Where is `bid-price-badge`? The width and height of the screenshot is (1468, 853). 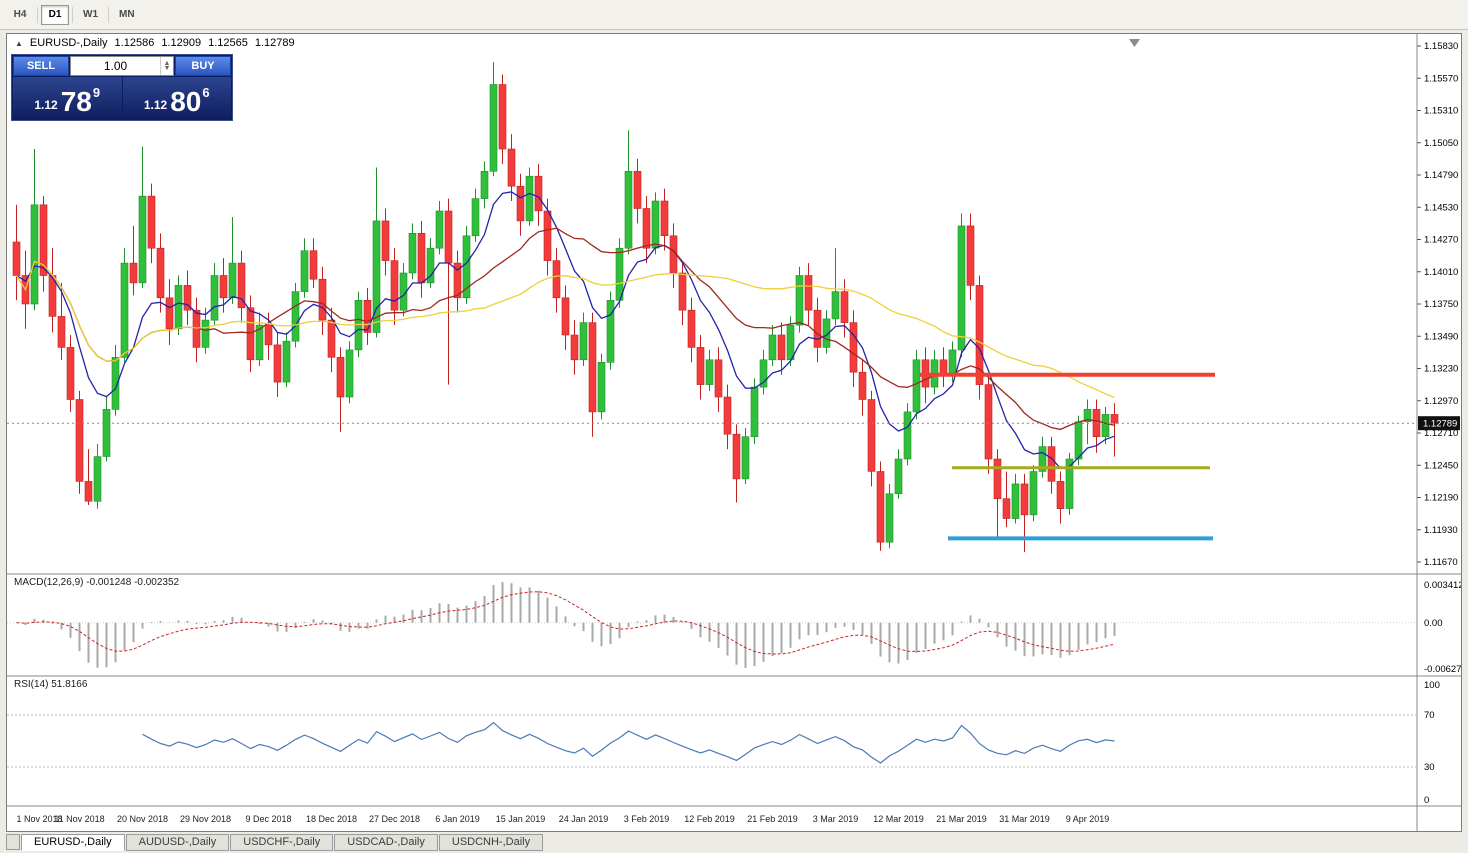 bid-price-badge is located at coordinates (1439, 423).